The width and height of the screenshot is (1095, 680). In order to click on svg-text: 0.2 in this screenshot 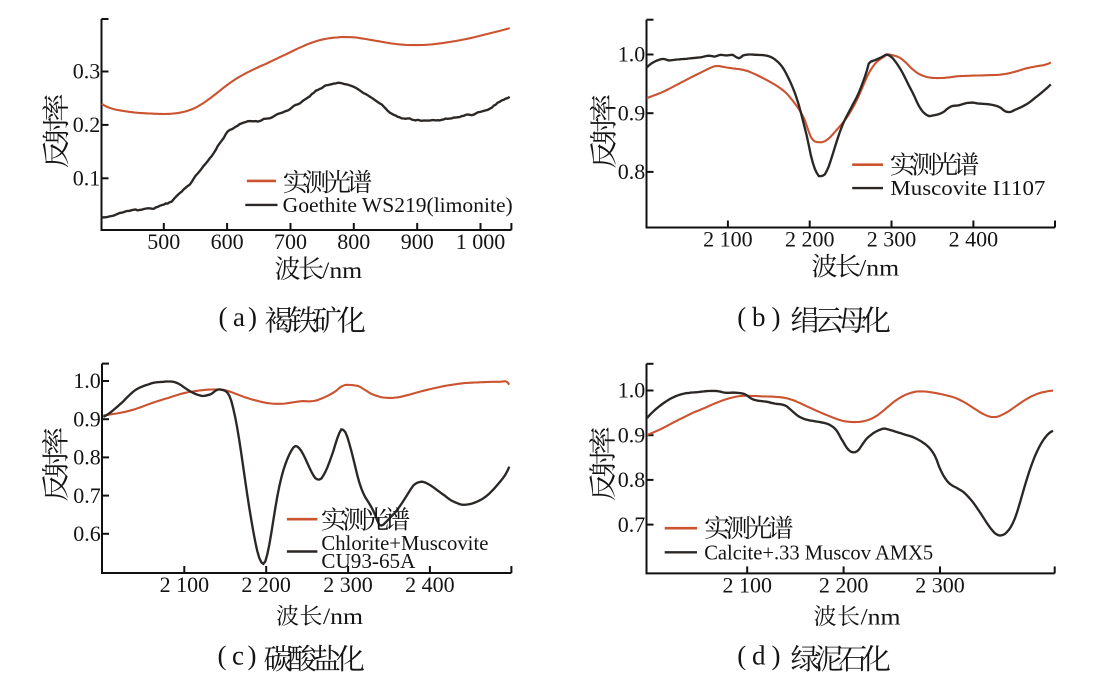, I will do `click(87, 124)`.